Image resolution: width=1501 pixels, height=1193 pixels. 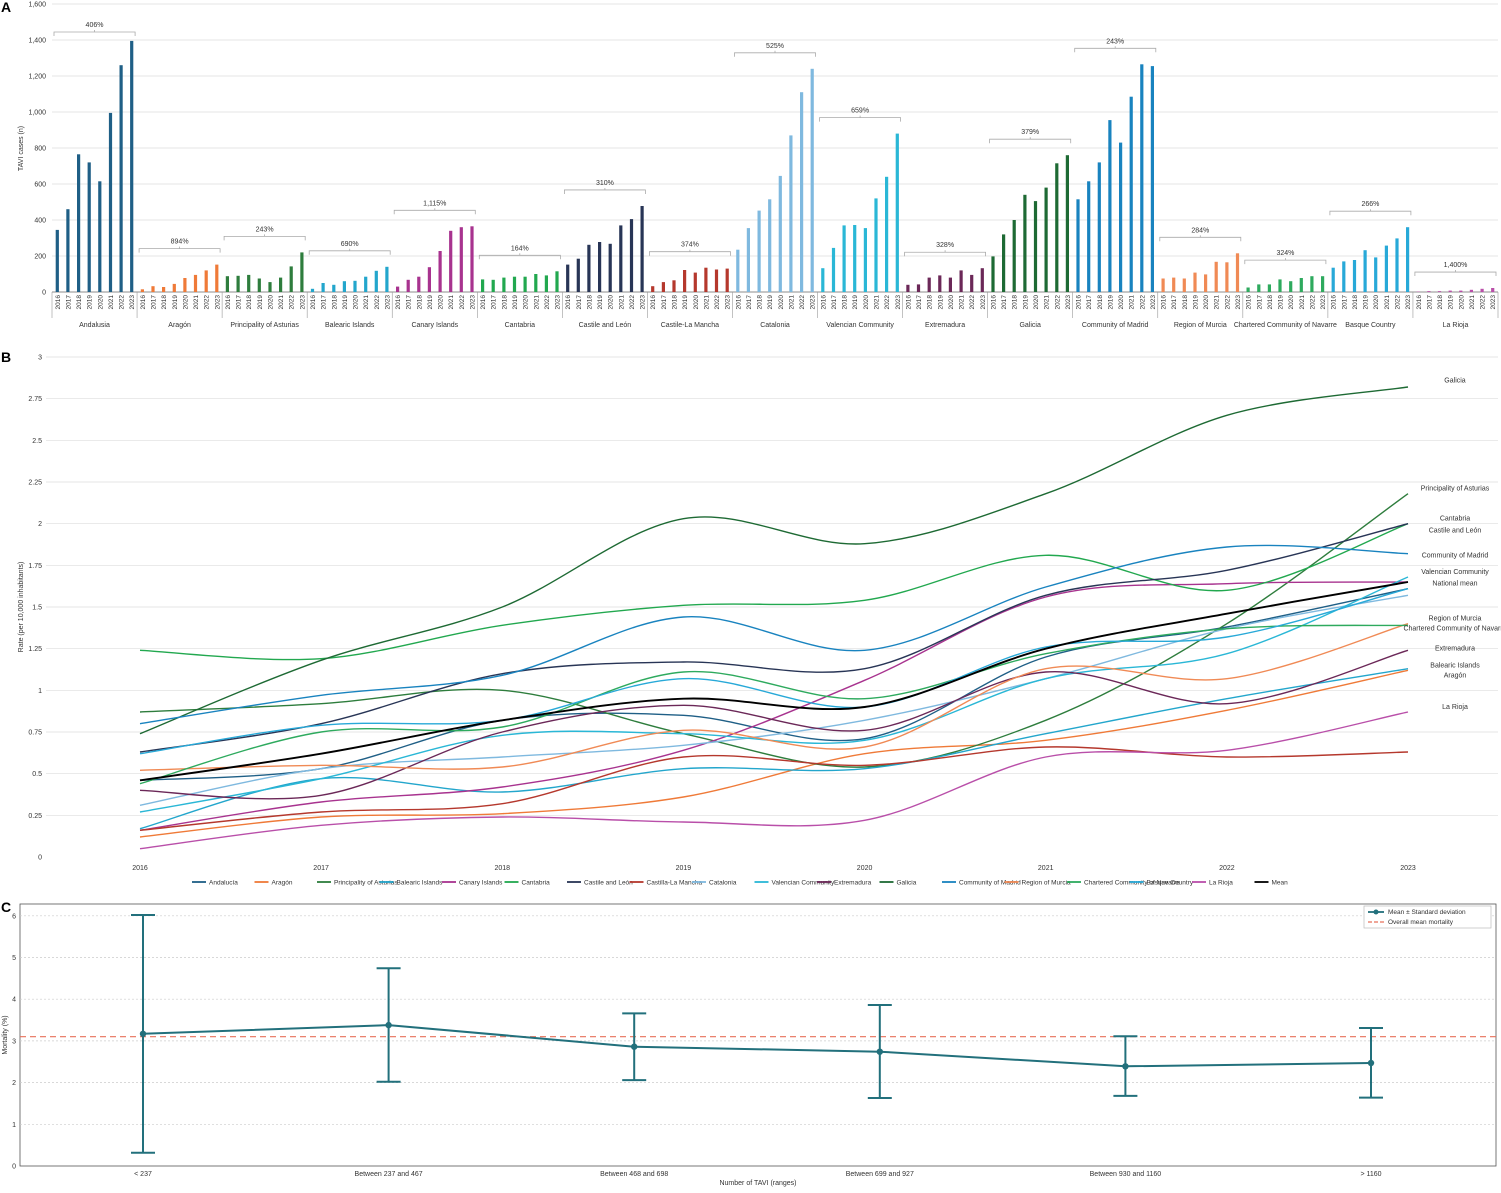 I want to click on group-label-andalusia: Andalusia, so click(x=94, y=325).